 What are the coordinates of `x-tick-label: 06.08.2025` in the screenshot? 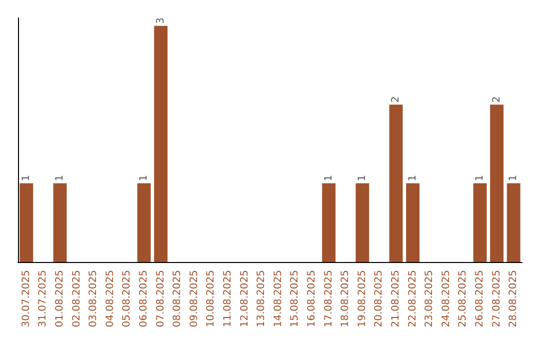 It's located at (144, 299).